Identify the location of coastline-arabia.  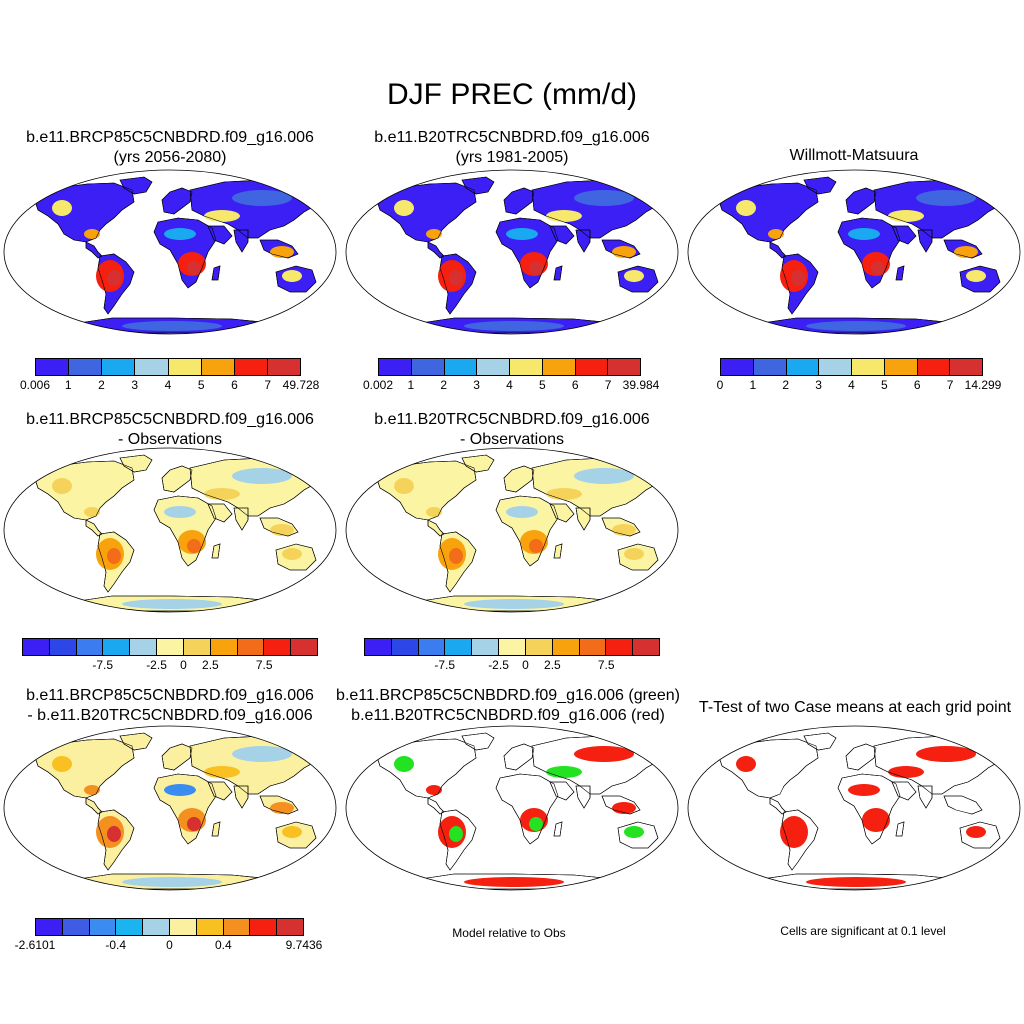
(904, 791).